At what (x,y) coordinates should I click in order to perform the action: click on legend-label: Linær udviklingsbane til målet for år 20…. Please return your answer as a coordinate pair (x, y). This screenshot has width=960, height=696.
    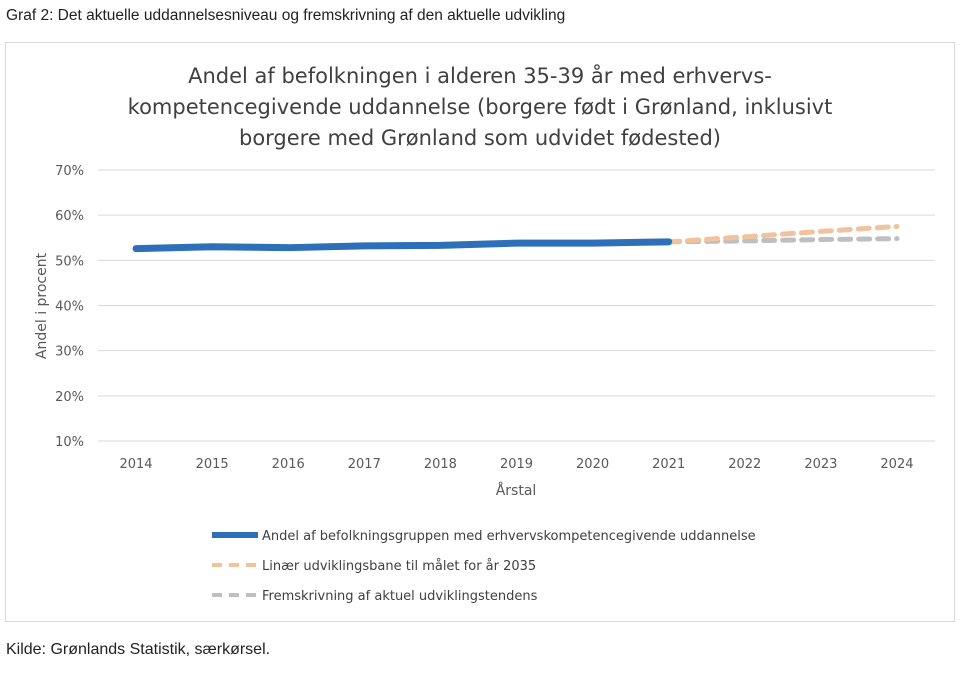
    Looking at the image, I should click on (399, 566).